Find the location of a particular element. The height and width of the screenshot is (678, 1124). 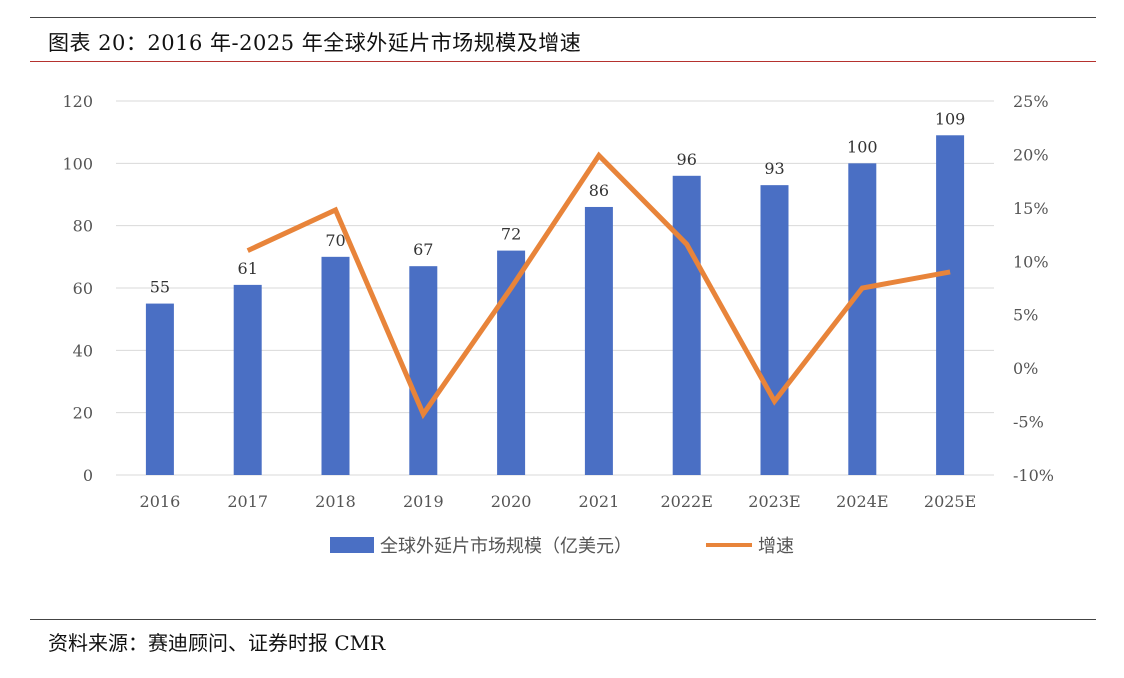

bar-value-label: 86 is located at coordinates (599, 190).